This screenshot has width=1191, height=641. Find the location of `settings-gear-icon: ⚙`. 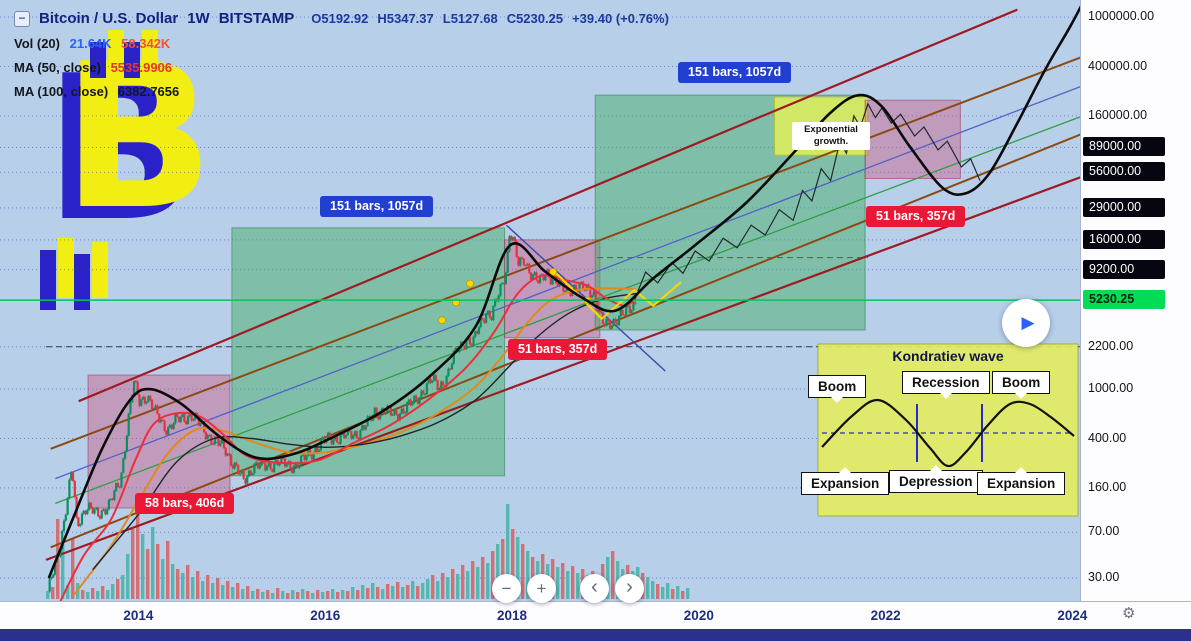

settings-gear-icon: ⚙ is located at coordinates (1129, 613).